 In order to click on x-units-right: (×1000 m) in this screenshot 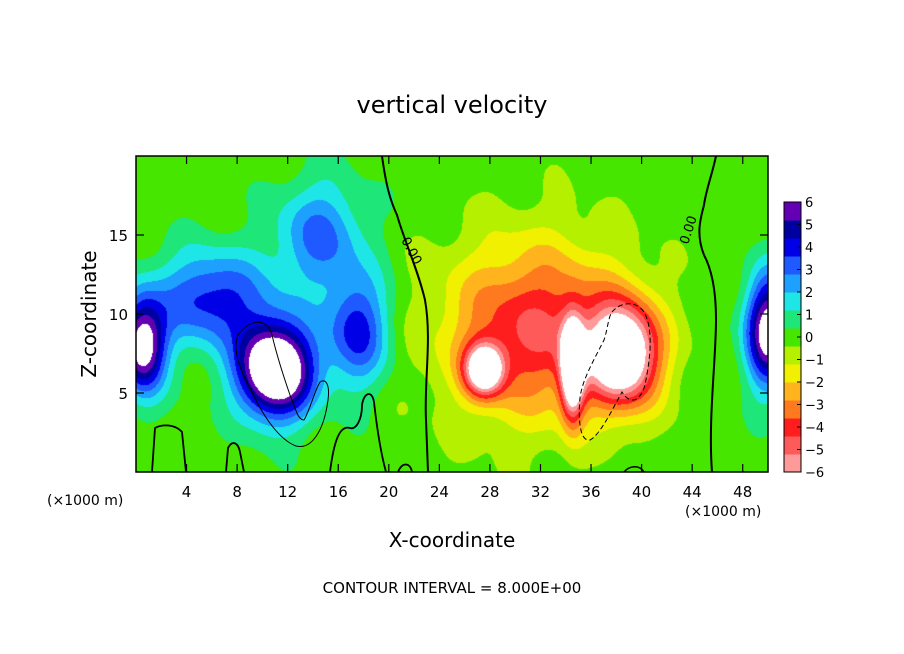, I will do `click(723, 512)`.